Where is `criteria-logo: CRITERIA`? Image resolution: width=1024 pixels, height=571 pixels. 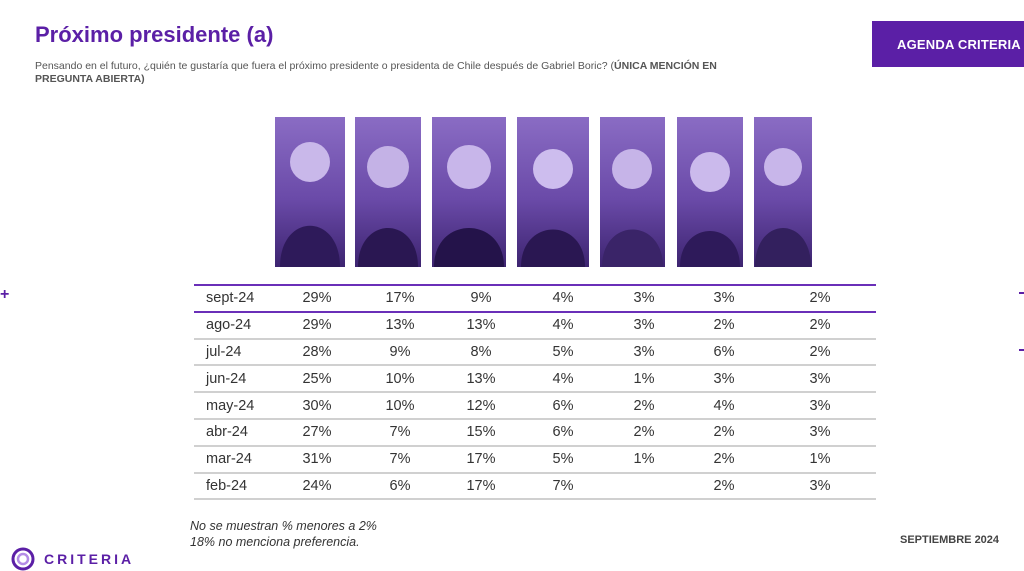 criteria-logo: CRITERIA is located at coordinates (71, 559).